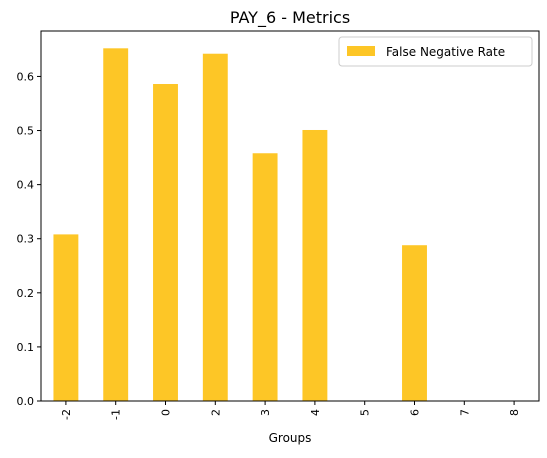 The height and width of the screenshot is (458, 547). Describe the element at coordinates (66, 414) in the screenshot. I see `x-tick-label--2: -2` at that location.